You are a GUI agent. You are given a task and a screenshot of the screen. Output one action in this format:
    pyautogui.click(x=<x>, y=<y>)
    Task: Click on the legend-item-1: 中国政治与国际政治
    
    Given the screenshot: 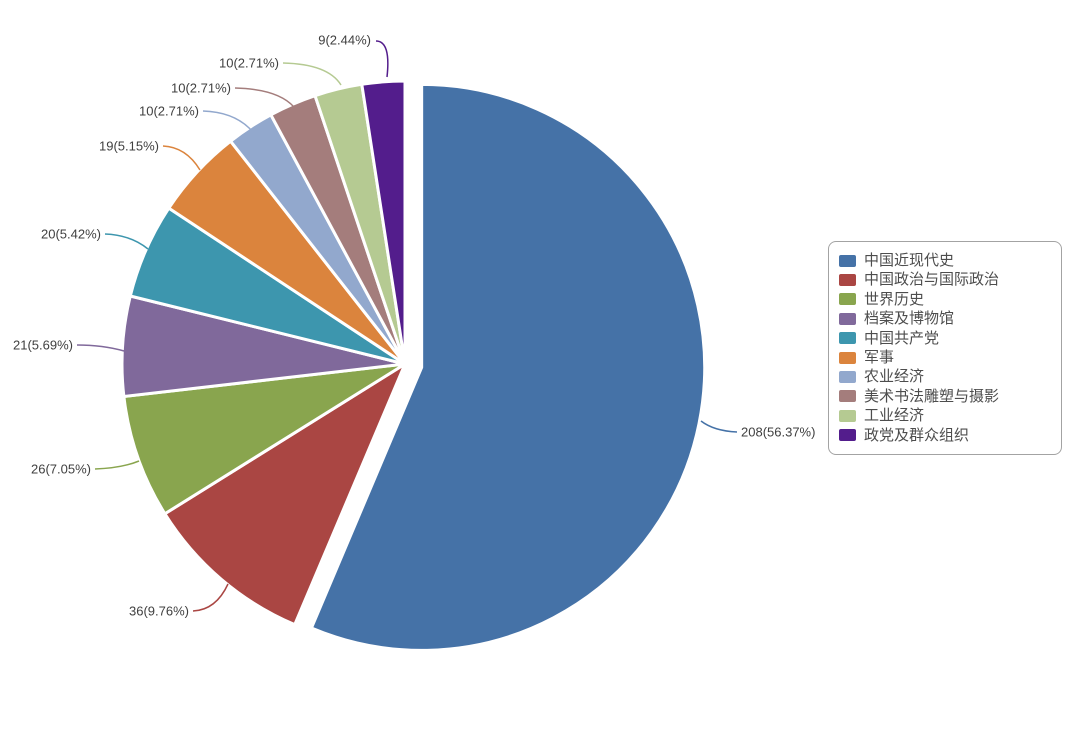 What is the action you would take?
    pyautogui.click(x=945, y=279)
    